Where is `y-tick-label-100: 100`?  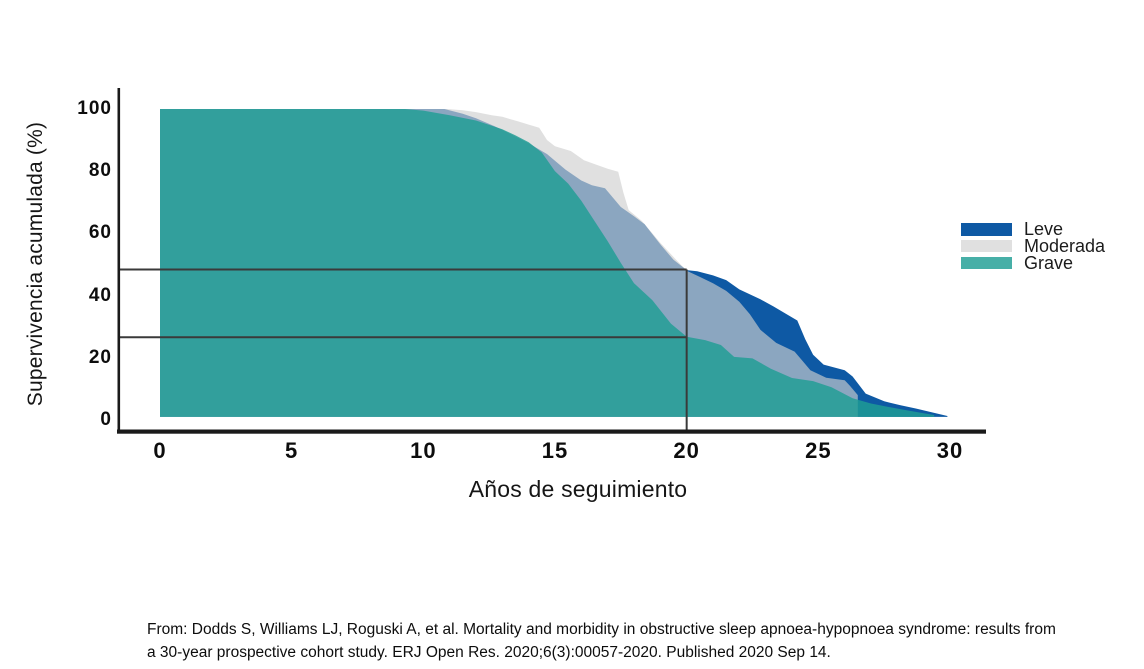 y-tick-label-100: 100 is located at coordinates (94, 108).